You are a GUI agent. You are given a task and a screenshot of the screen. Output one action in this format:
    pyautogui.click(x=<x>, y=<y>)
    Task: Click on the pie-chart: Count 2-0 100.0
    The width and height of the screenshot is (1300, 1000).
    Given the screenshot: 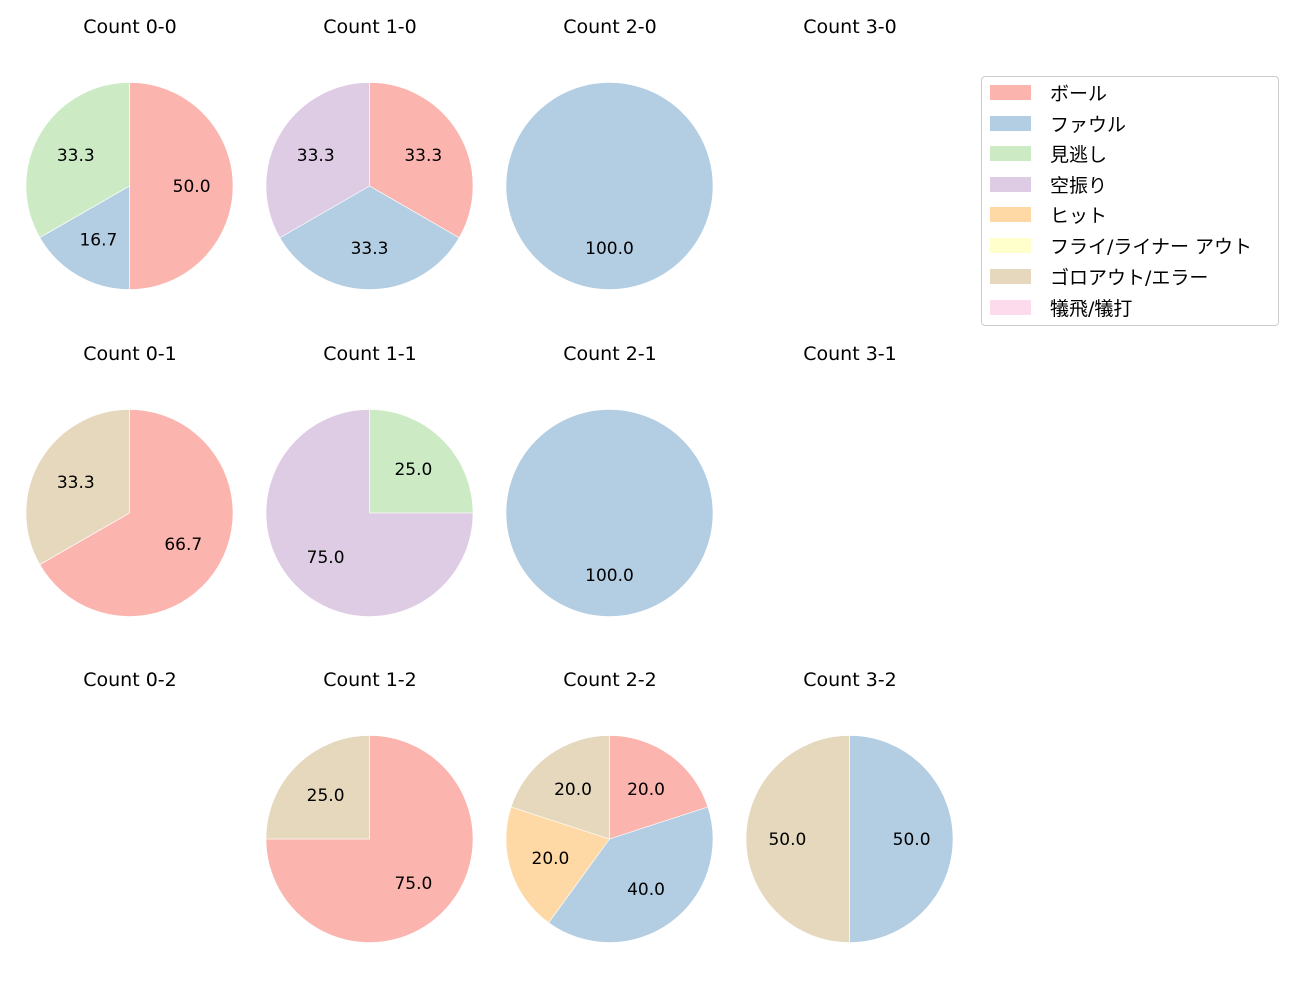 What is the action you would take?
    pyautogui.click(x=620, y=163)
    